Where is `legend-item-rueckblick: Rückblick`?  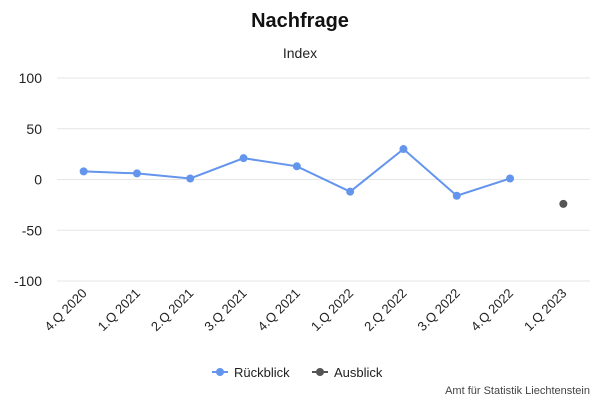 legend-item-rueckblick: Rückblick is located at coordinates (251, 372).